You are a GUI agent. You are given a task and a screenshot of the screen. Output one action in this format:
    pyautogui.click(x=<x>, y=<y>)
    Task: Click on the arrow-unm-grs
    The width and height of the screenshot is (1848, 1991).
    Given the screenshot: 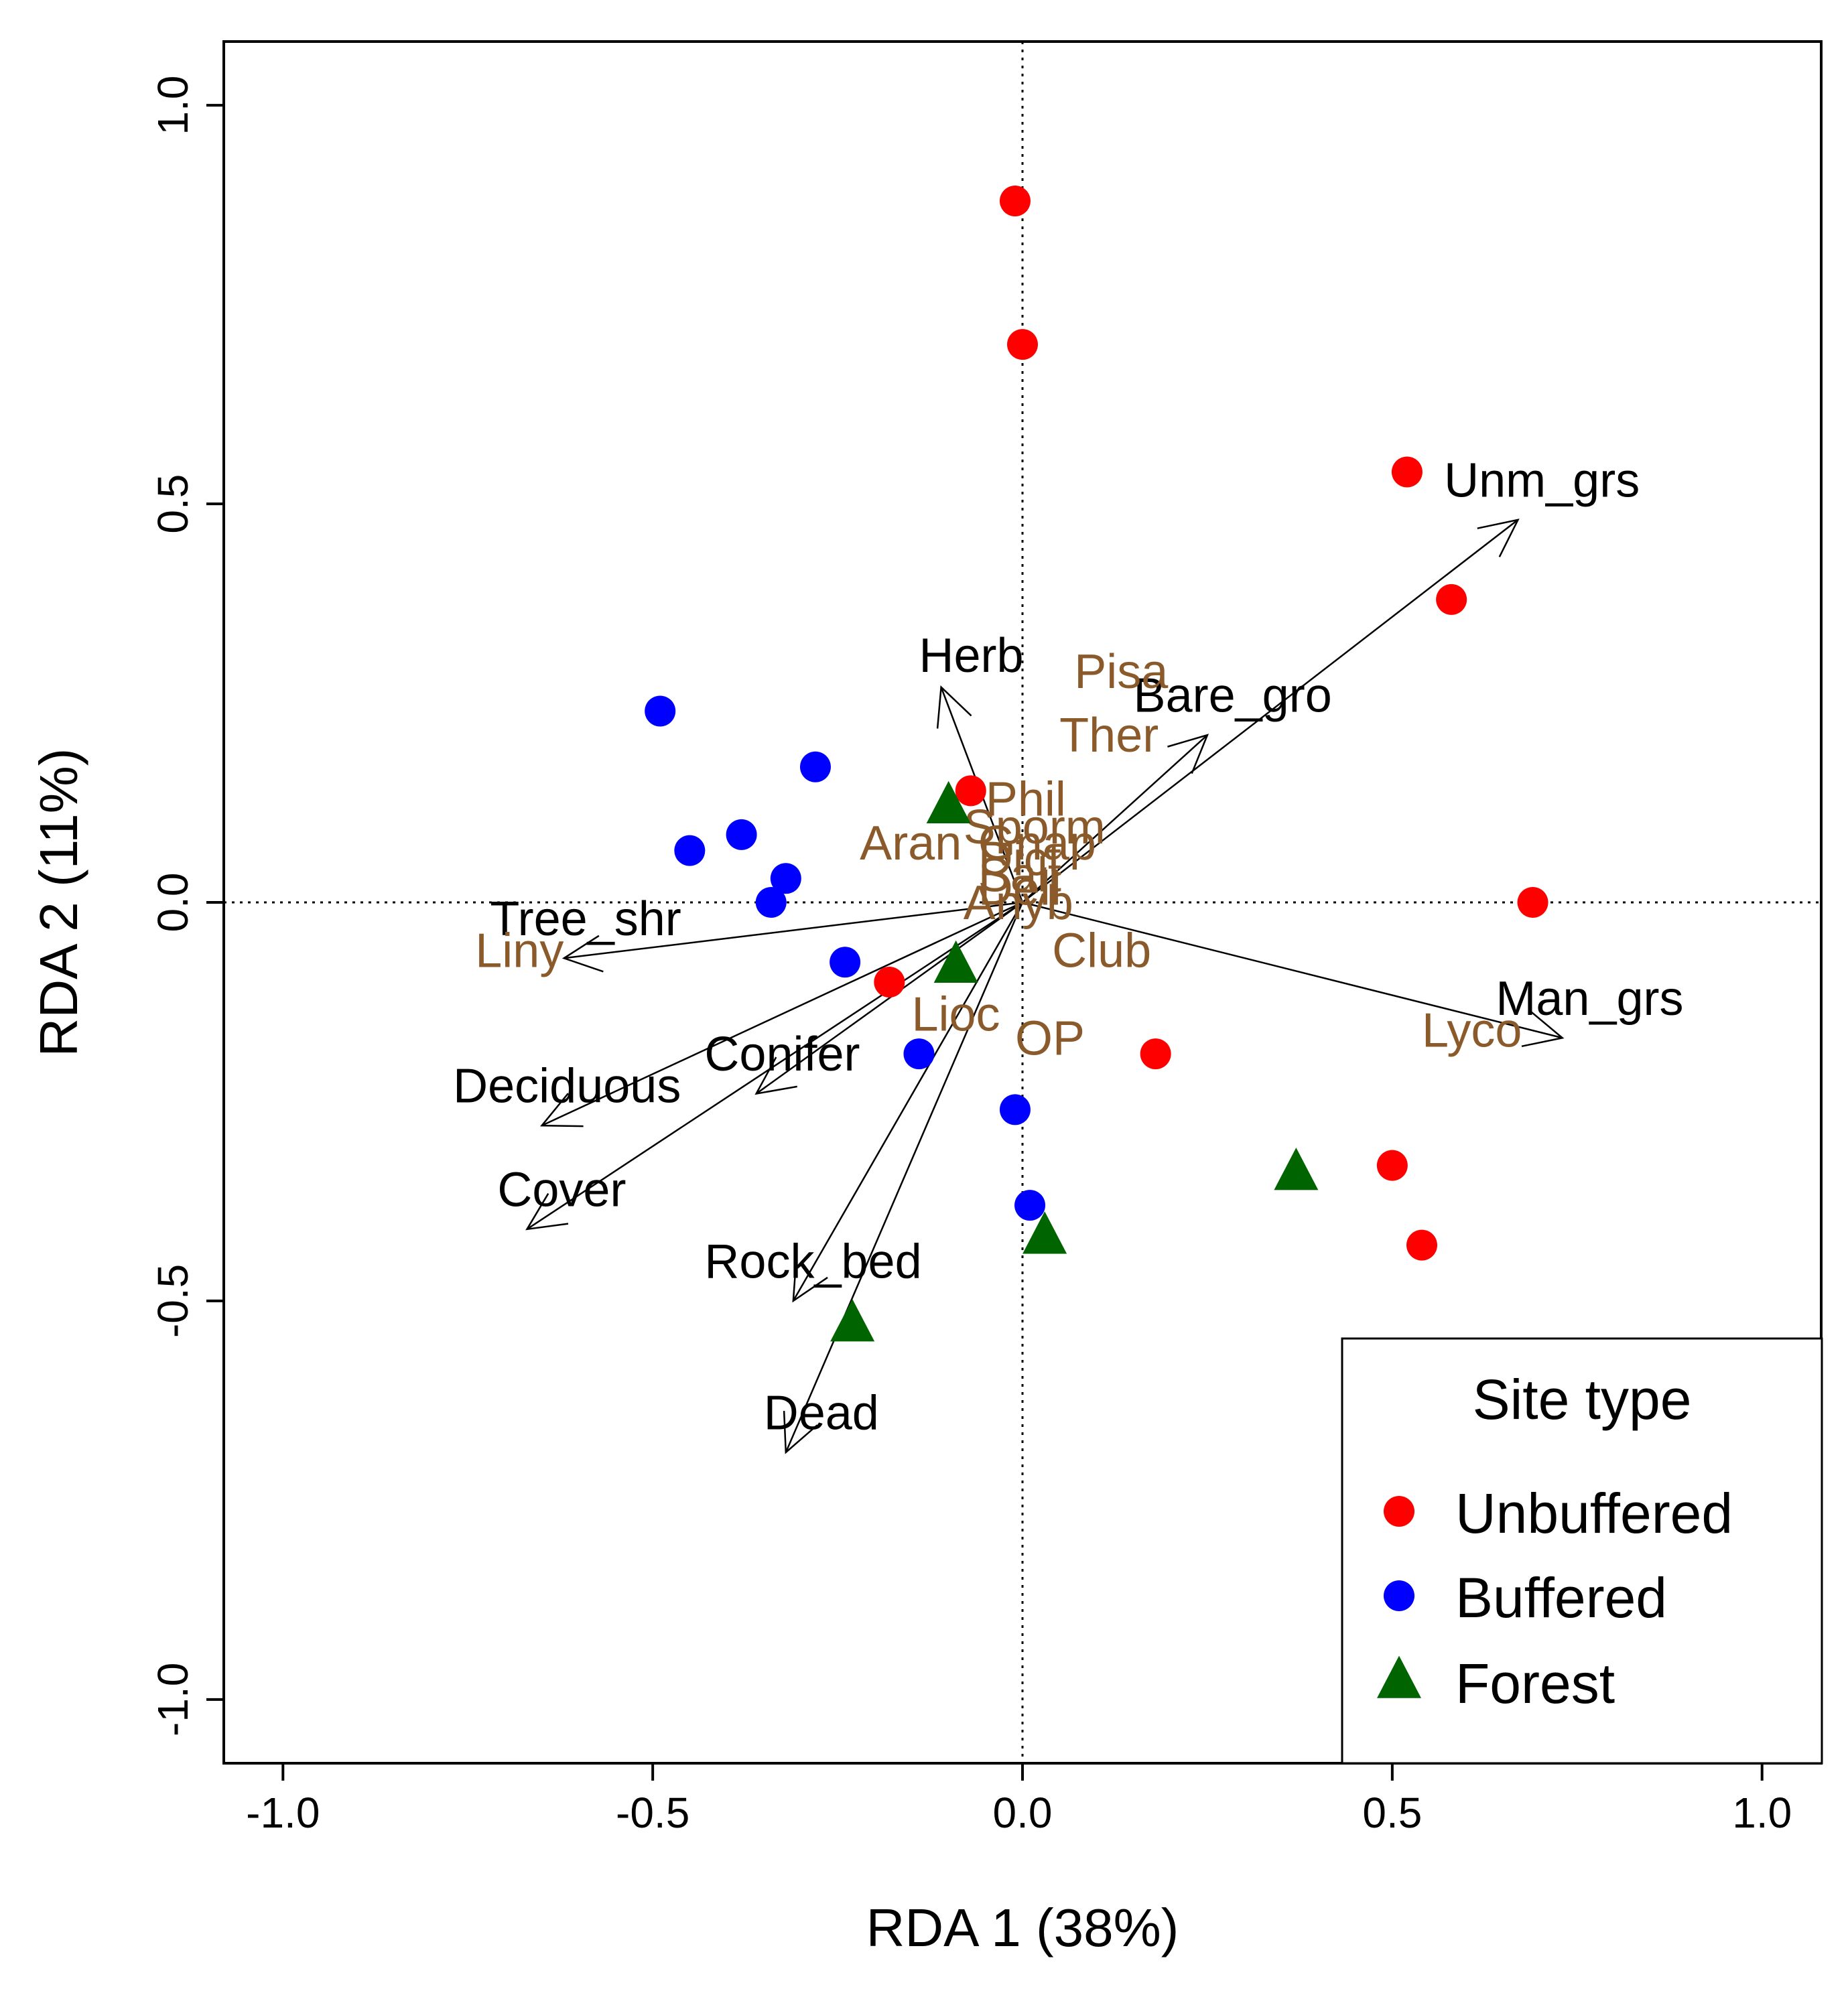 What is the action you would take?
    pyautogui.click(x=1270, y=711)
    